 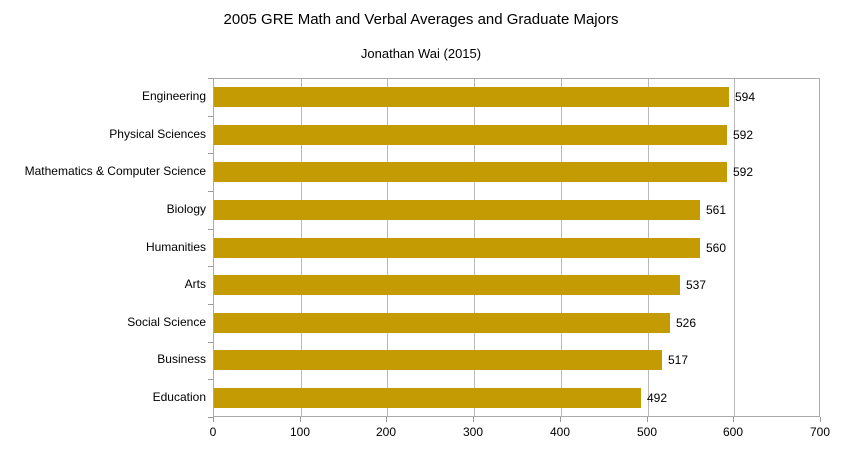 What do you see at coordinates (716, 248) in the screenshot?
I see `value-label: 560` at bounding box center [716, 248].